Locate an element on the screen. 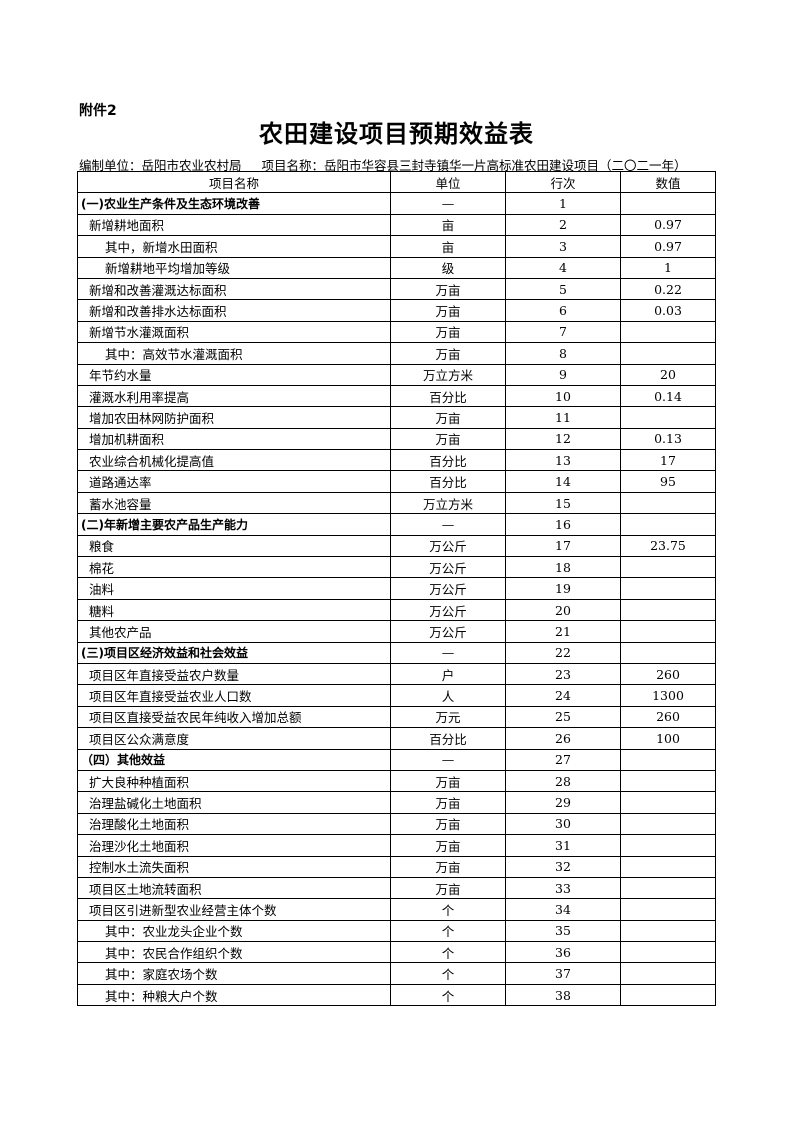 This screenshot has width=793, height=1122. item-name-cell: 项目区年直接受益农户数量 is located at coordinates (234, 674).